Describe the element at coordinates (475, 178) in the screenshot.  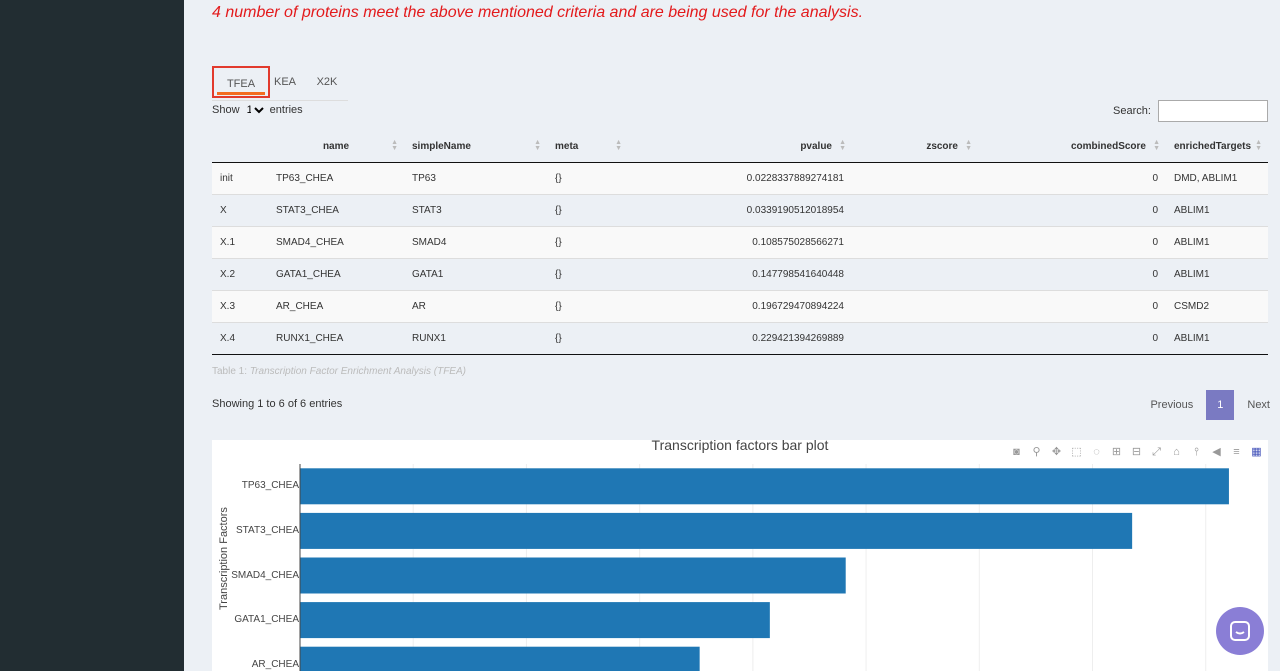
I see `cell-simplename: TP63` at that location.